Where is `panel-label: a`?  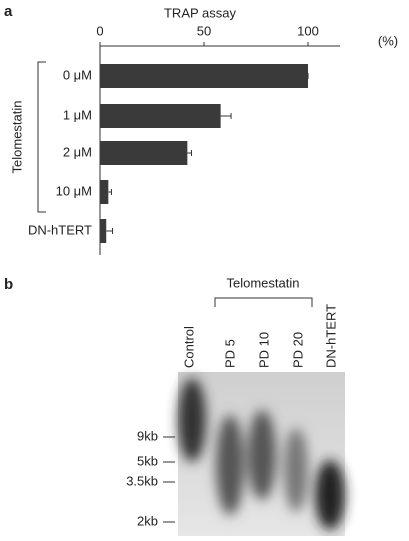
panel-label: a is located at coordinates (8, 11).